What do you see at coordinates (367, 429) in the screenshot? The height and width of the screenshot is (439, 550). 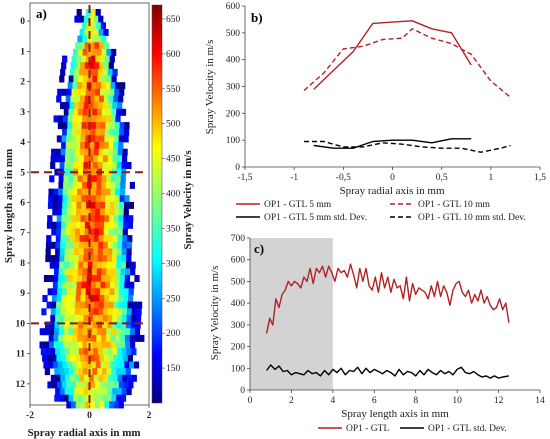 I see `c-legend-label: OP1 - GTL` at bounding box center [367, 429].